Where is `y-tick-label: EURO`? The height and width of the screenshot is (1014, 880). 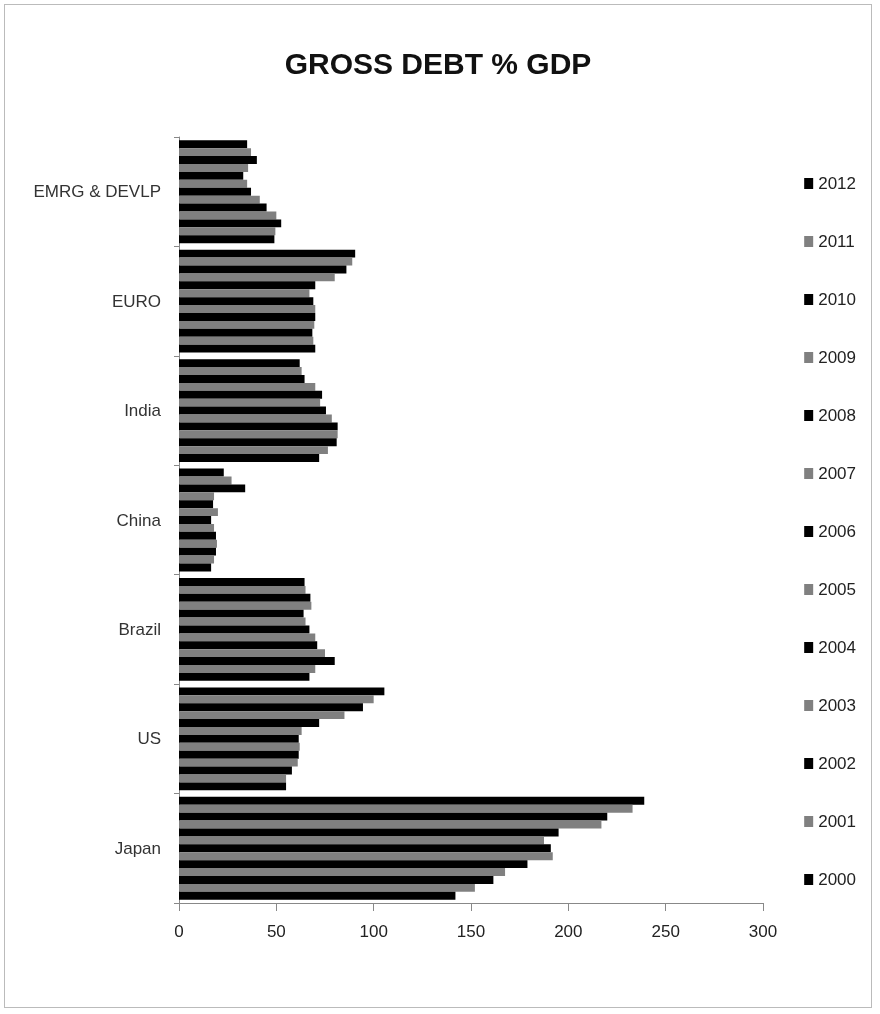
y-tick-label: EURO is located at coordinates (136, 301).